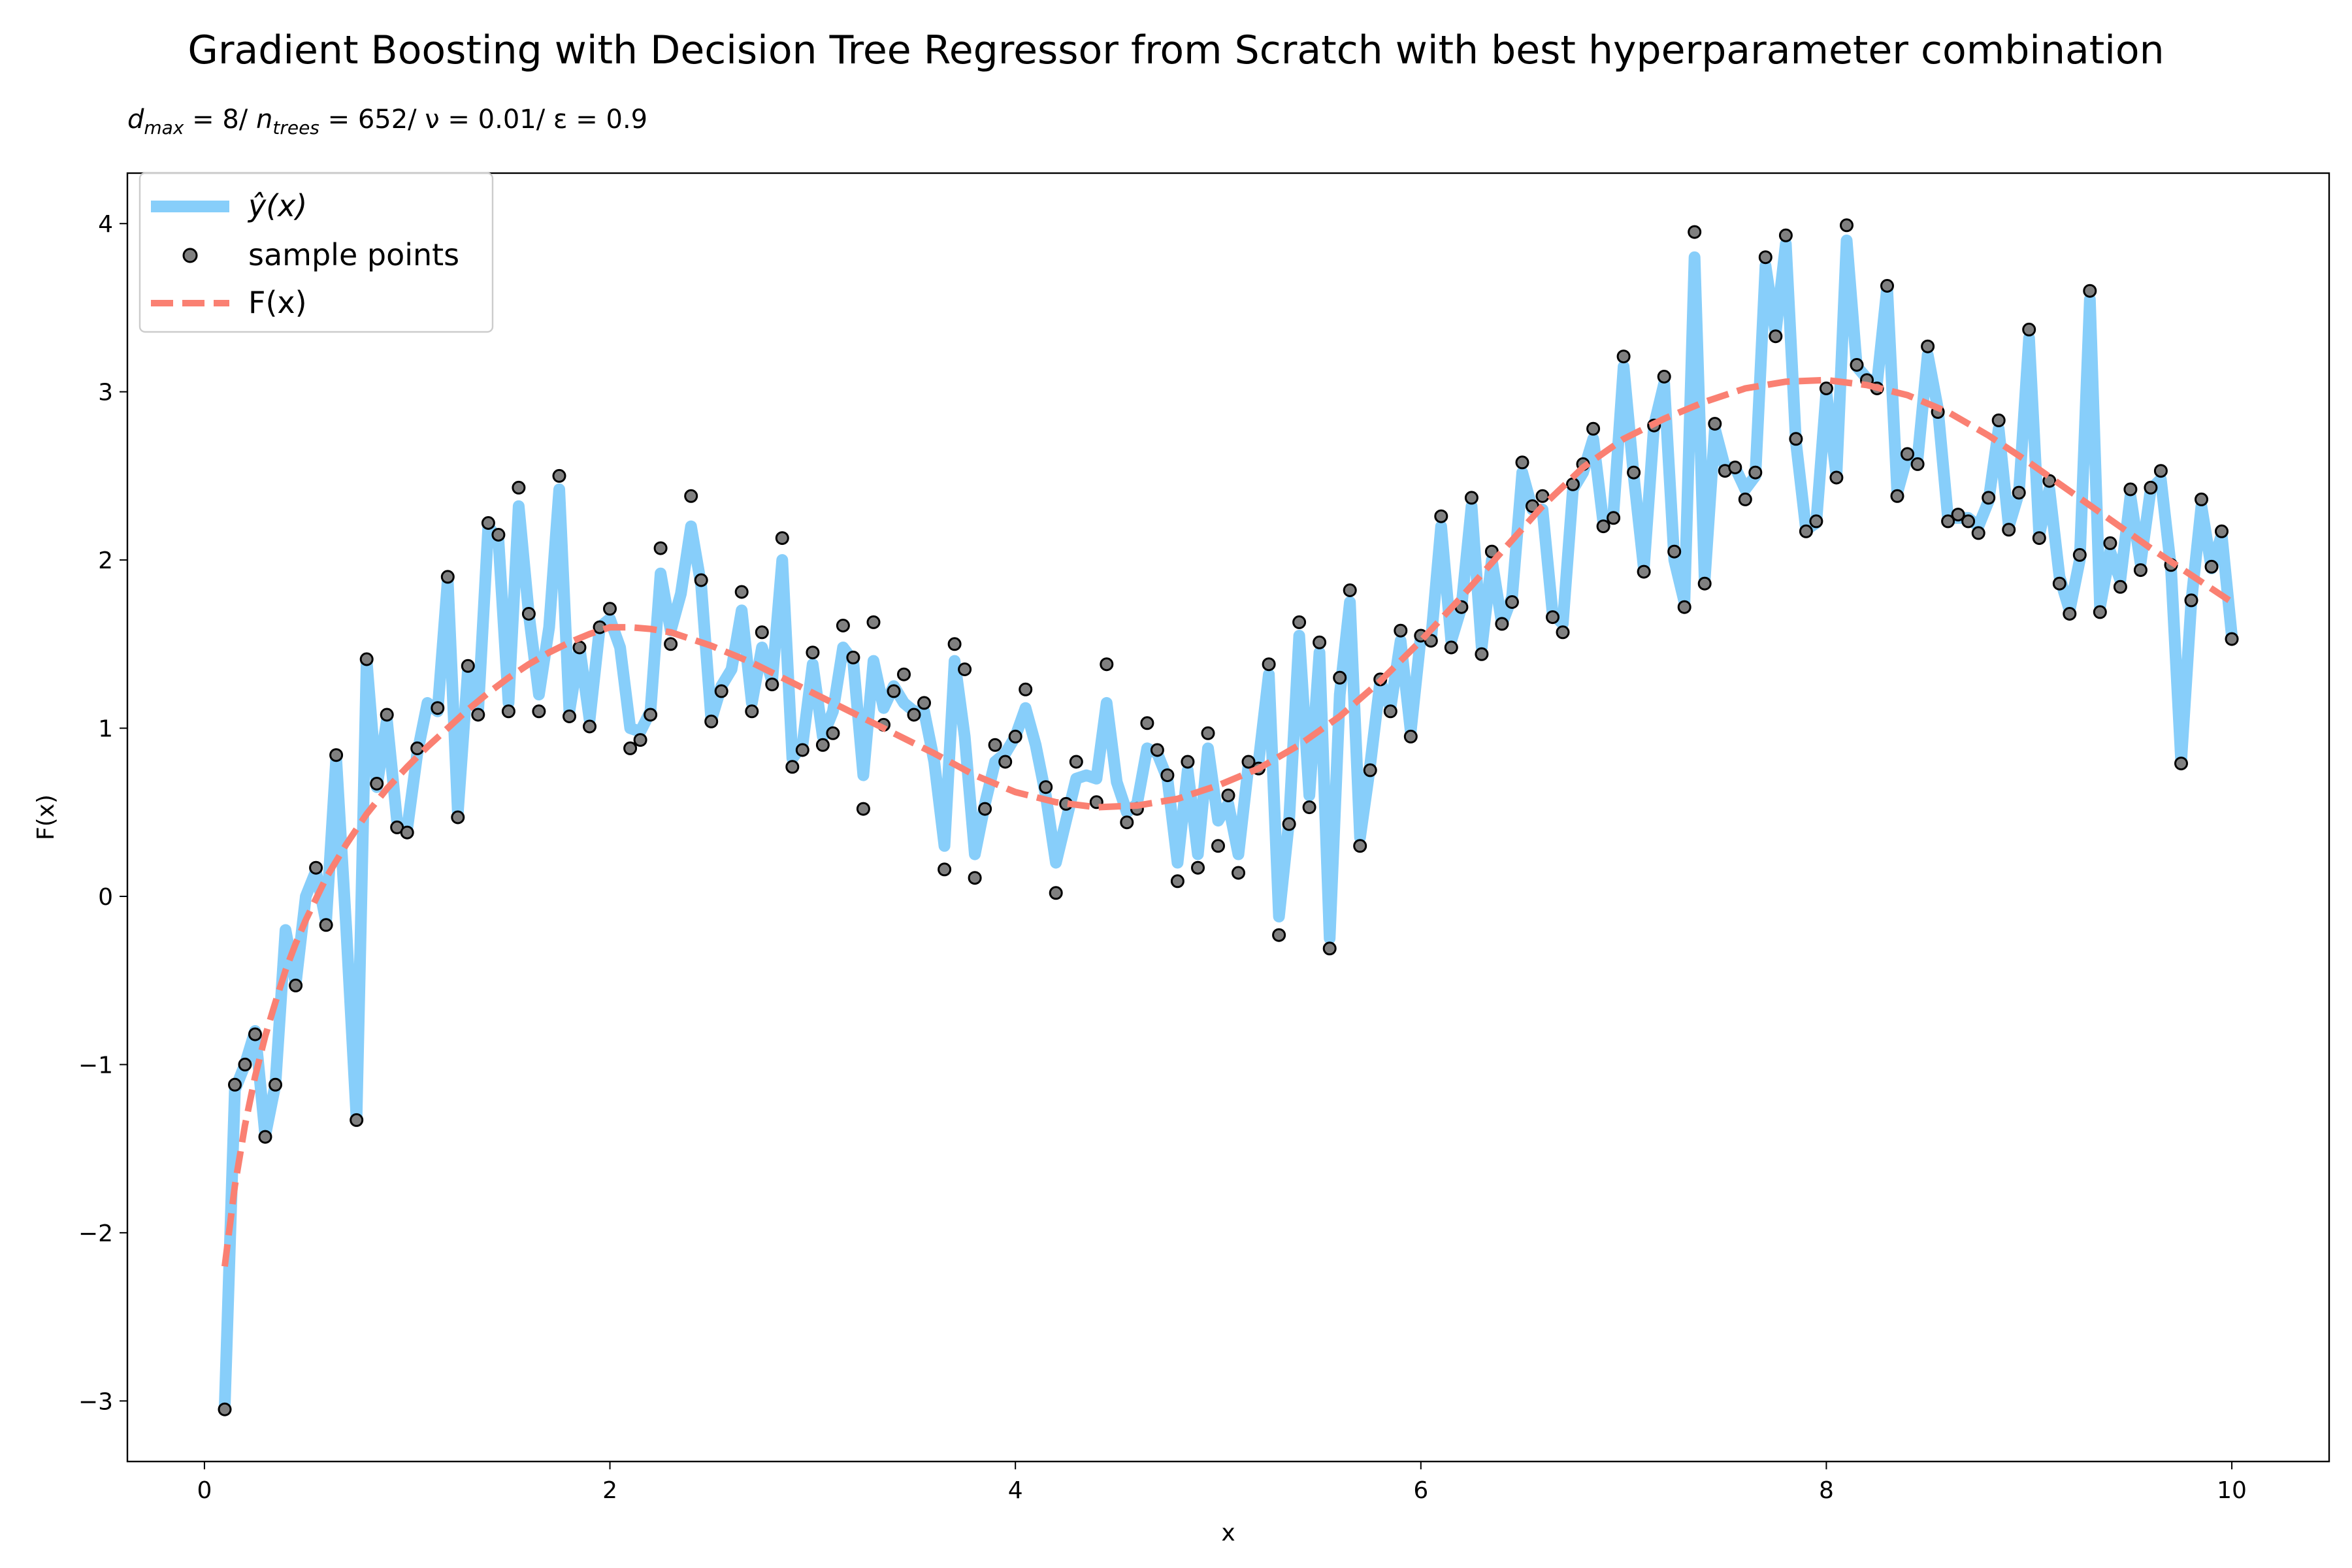 This screenshot has width=2352, height=1568. What do you see at coordinates (105, 224) in the screenshot?
I see `y-tick-label: 4` at bounding box center [105, 224].